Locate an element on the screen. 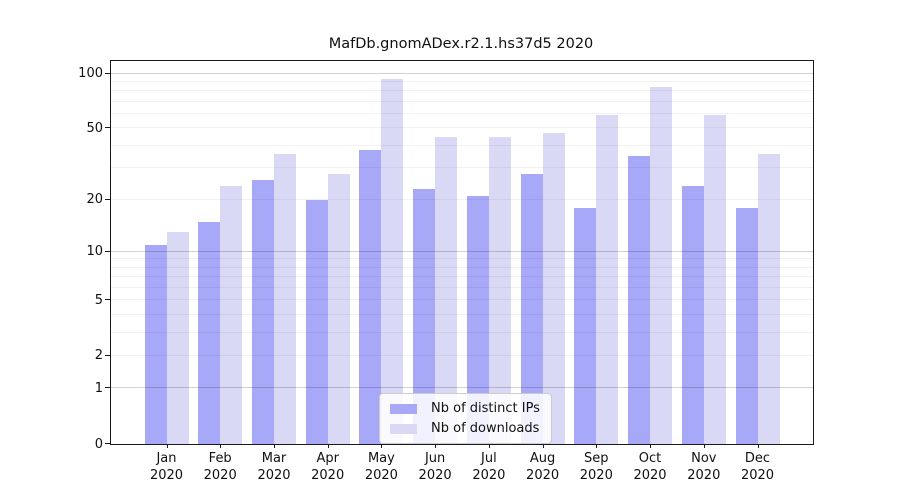 This screenshot has height=500, width=900. downloads-bar-jul is located at coordinates (499, 290).